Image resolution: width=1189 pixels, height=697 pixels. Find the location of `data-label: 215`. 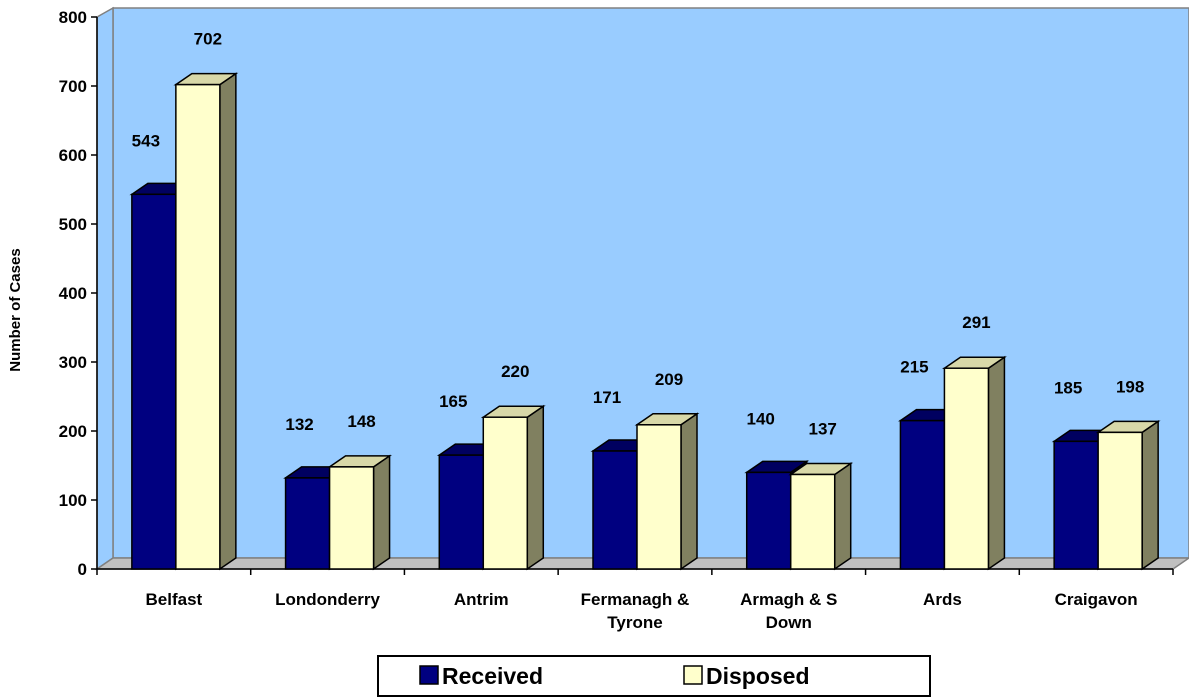

data-label: 215 is located at coordinates (914, 367).